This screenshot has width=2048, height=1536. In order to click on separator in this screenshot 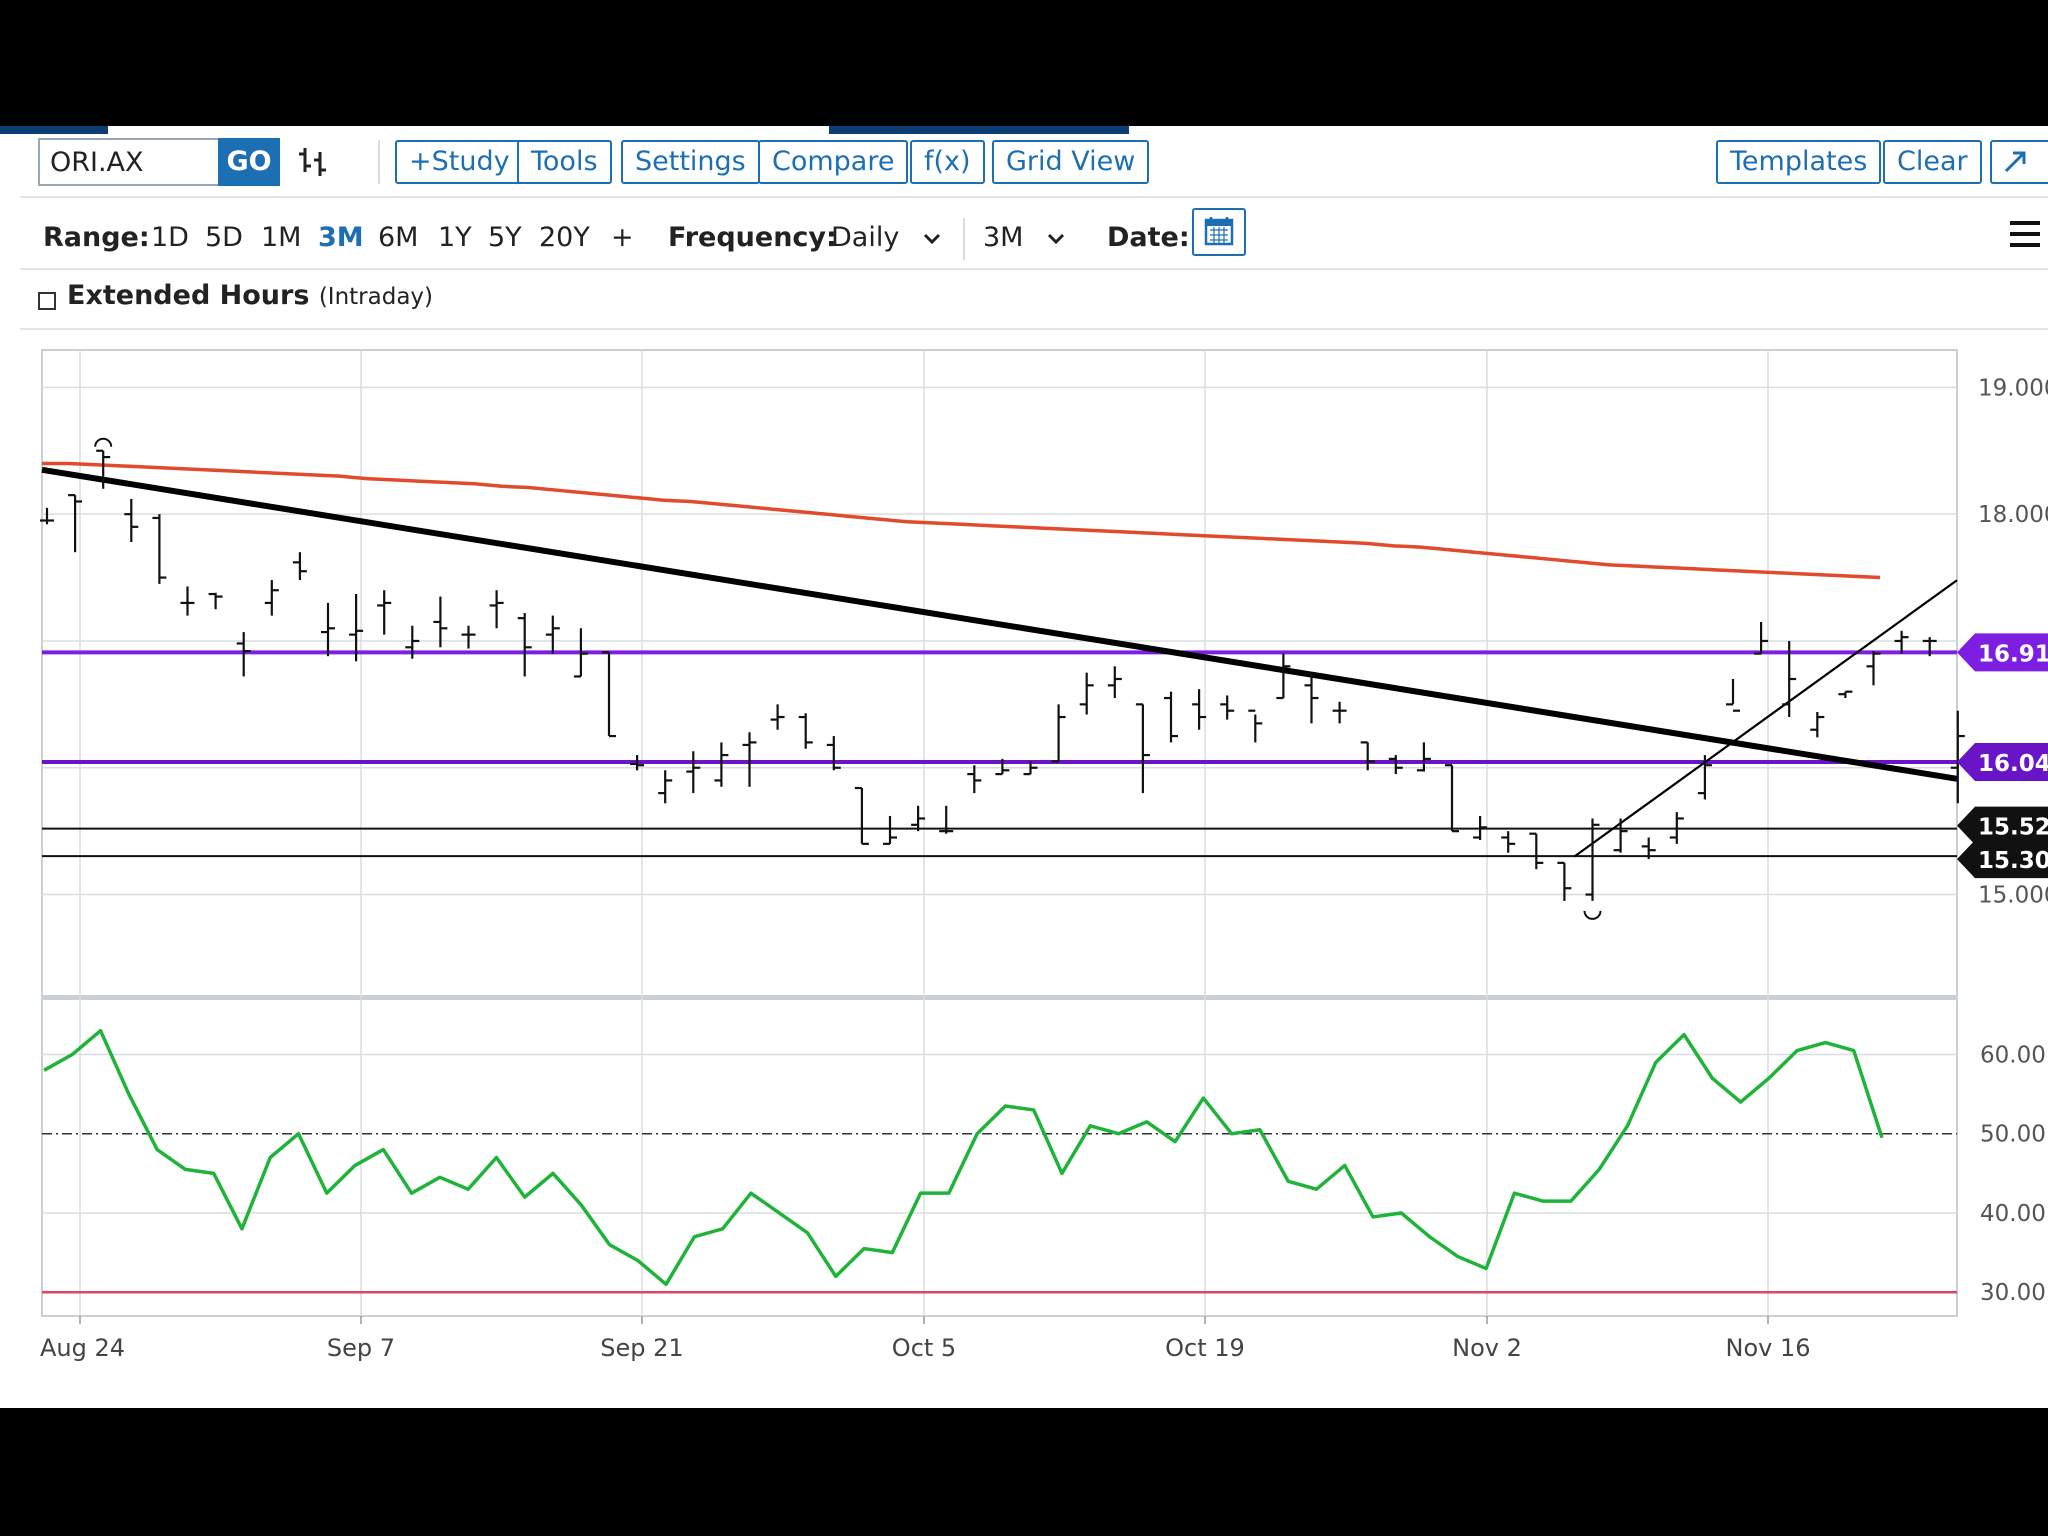, I will do `click(1034, 197)`.